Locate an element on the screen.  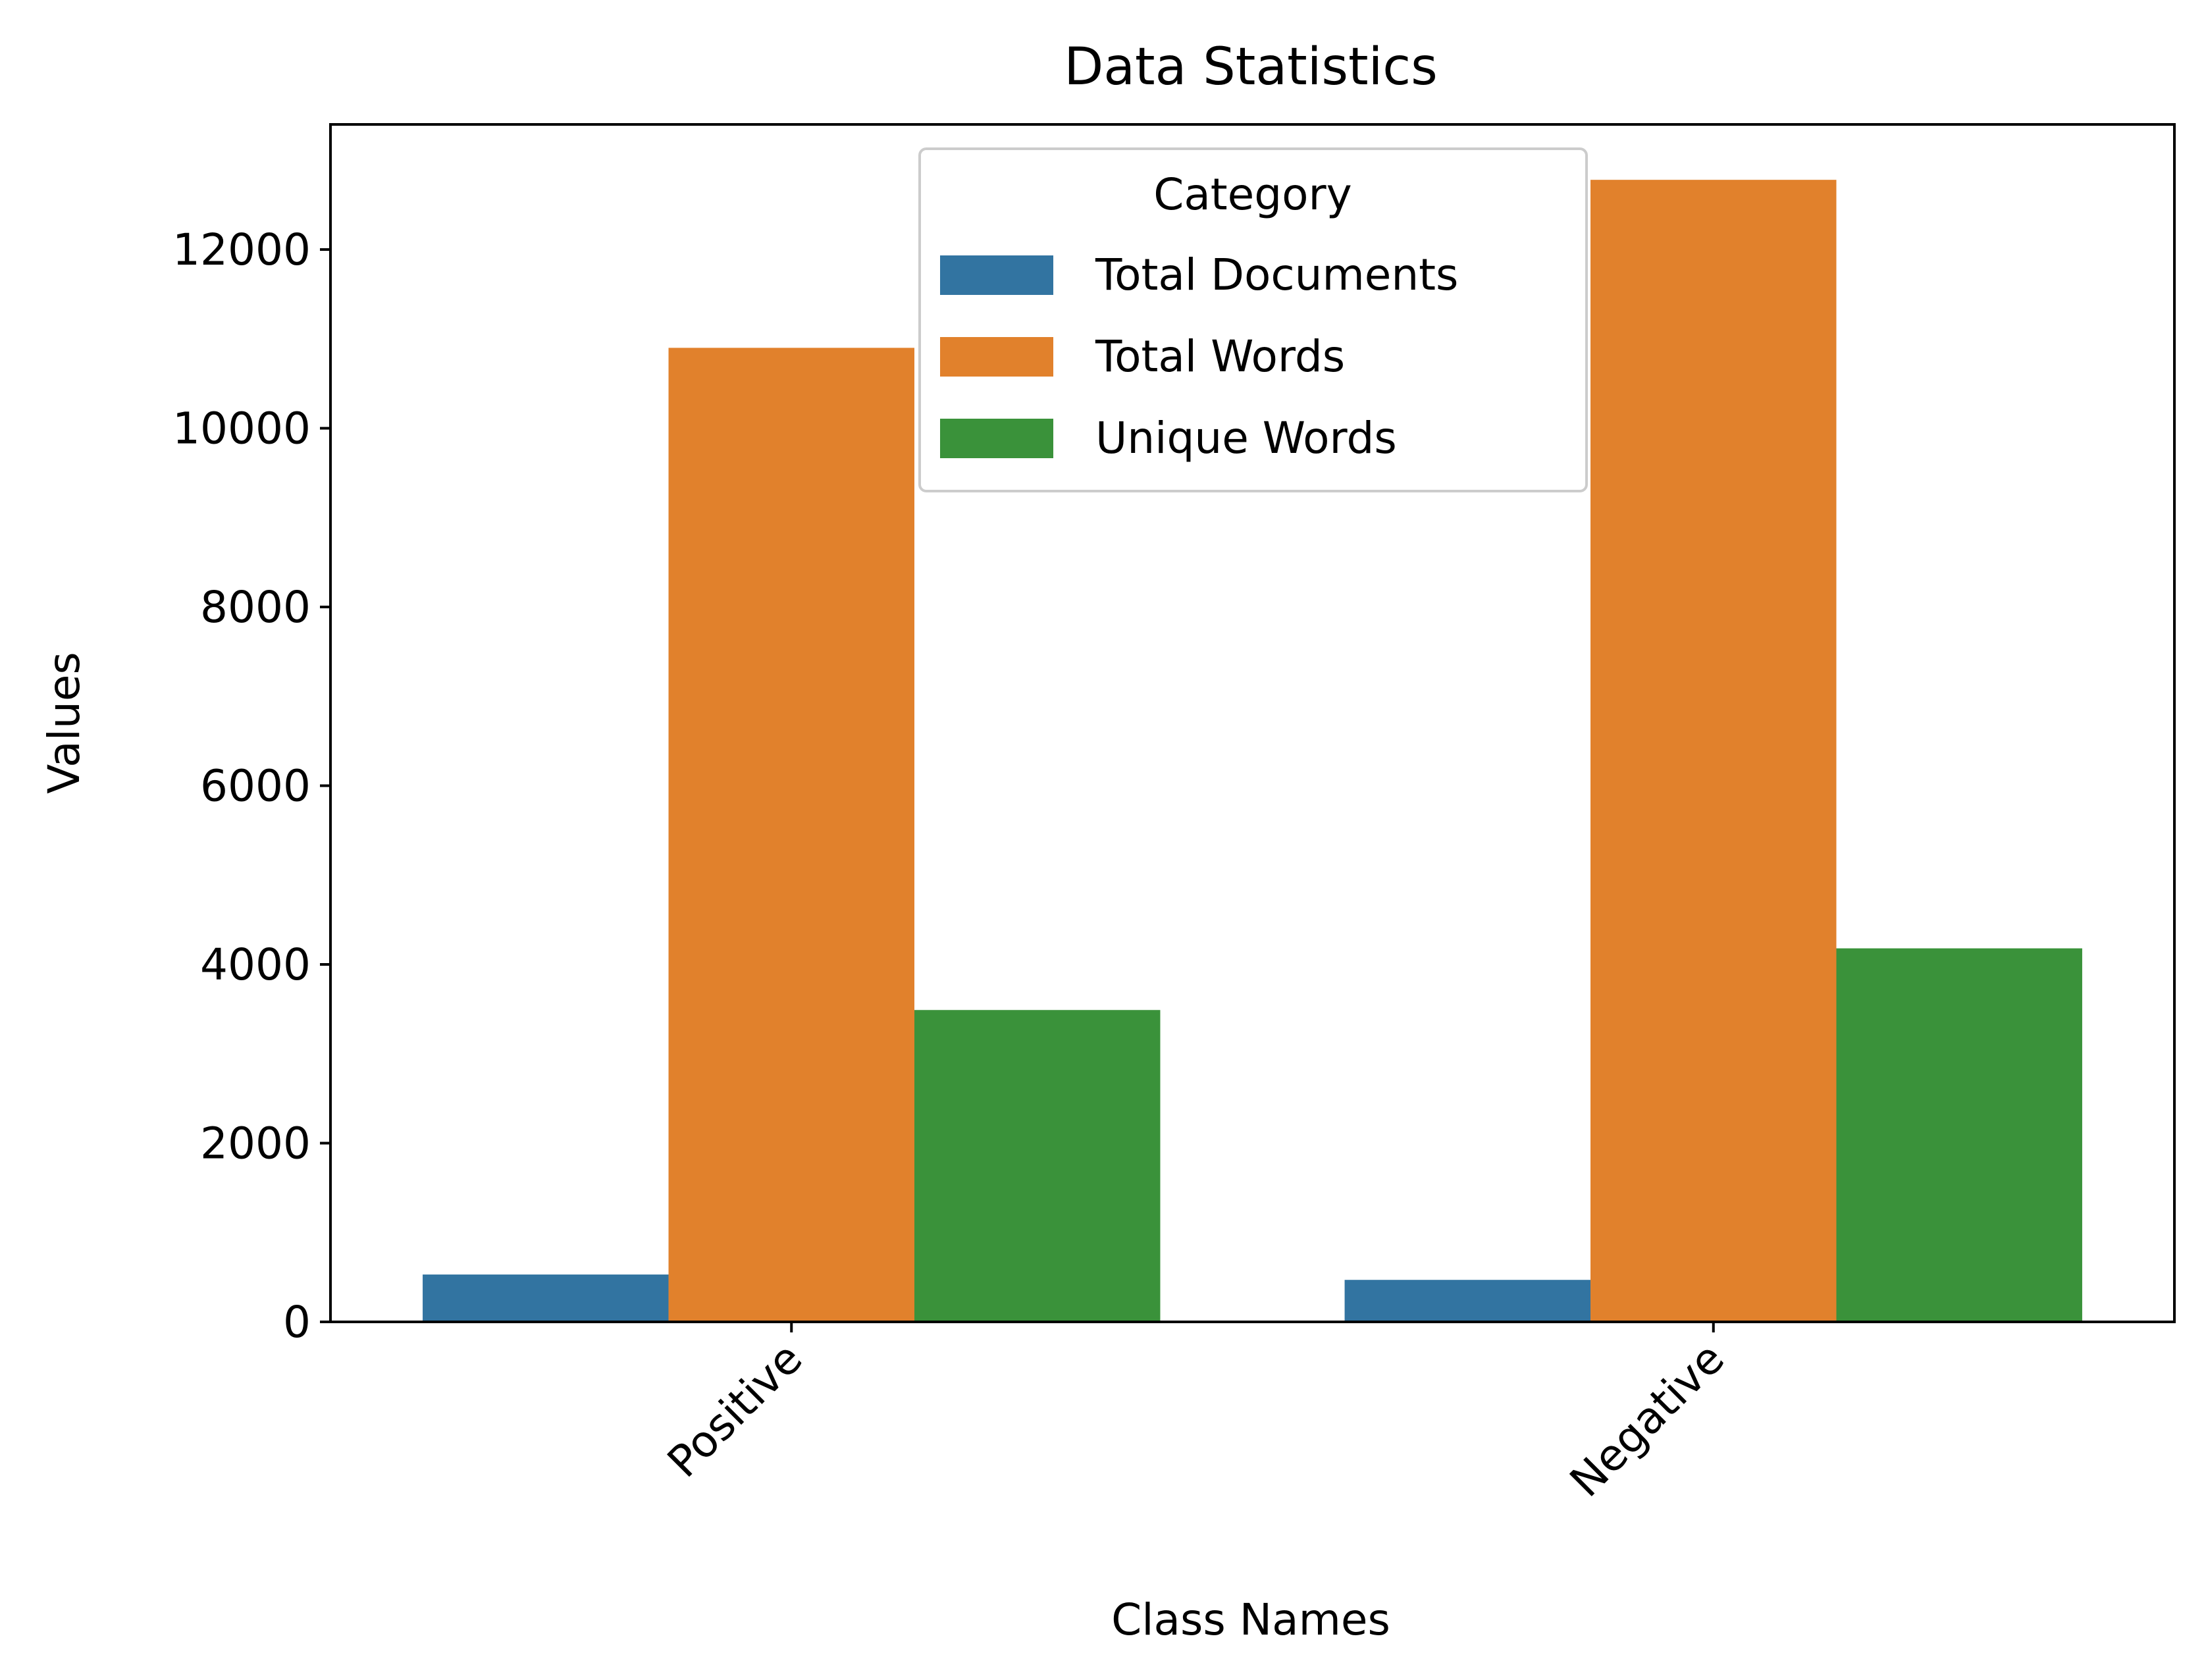
legend-swatch-total-documents is located at coordinates (997, 275).